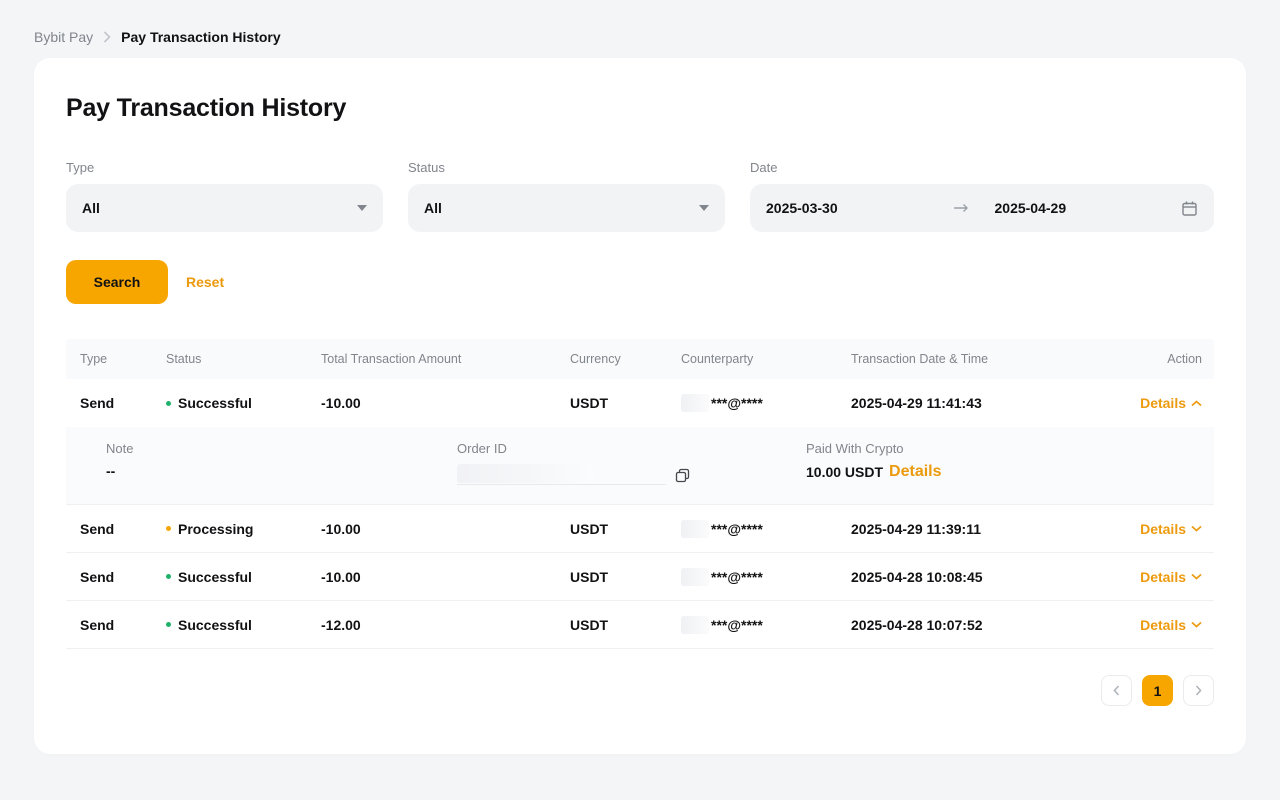 The image size is (1280, 800). What do you see at coordinates (111, 471) in the screenshot?
I see `note-value: --` at bounding box center [111, 471].